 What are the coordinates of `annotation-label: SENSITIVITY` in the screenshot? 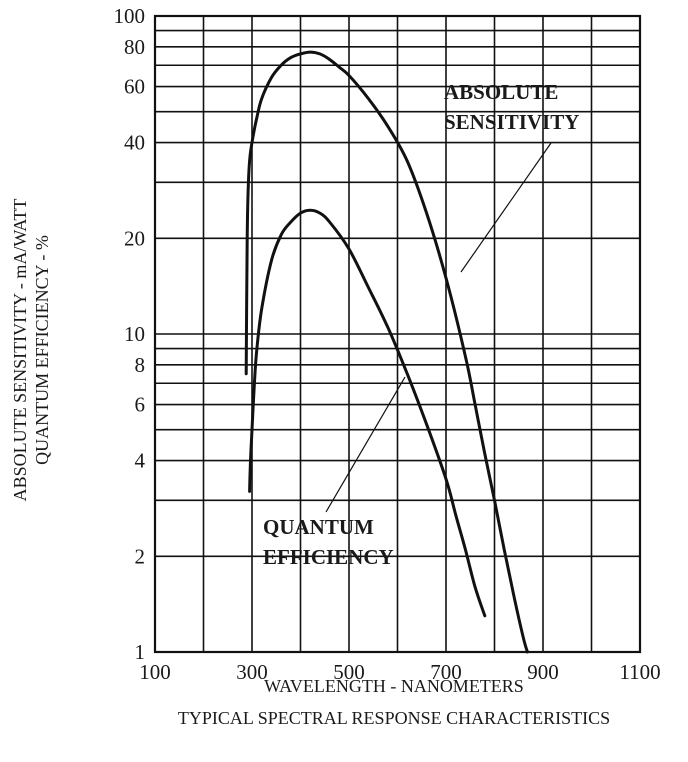 It's located at (511, 122).